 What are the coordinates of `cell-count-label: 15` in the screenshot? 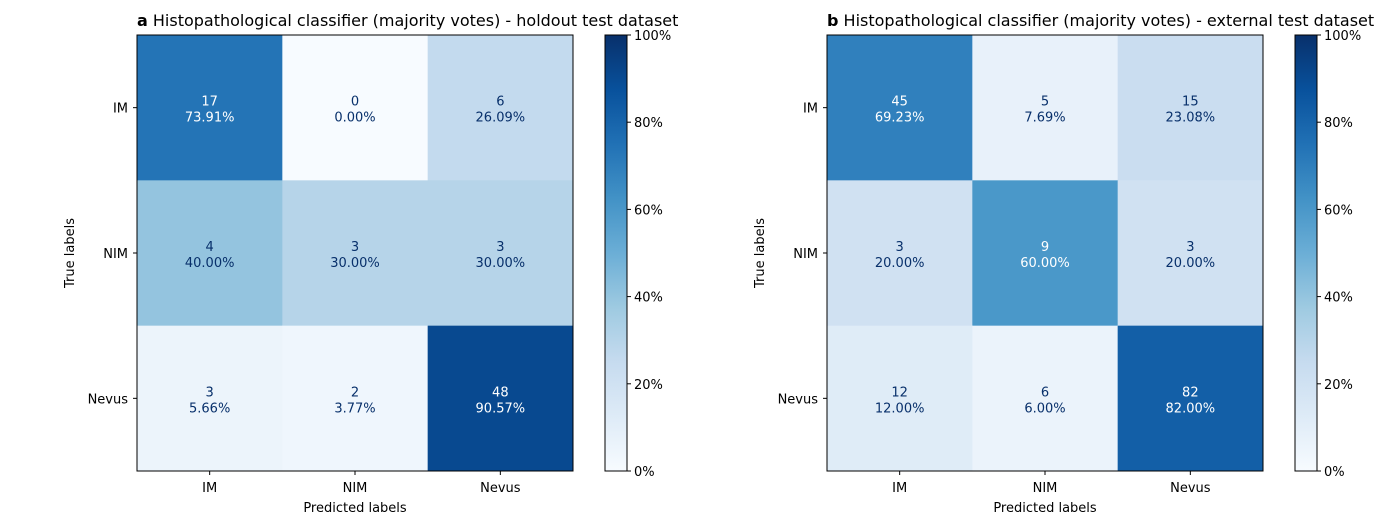 It's located at (1190, 102).